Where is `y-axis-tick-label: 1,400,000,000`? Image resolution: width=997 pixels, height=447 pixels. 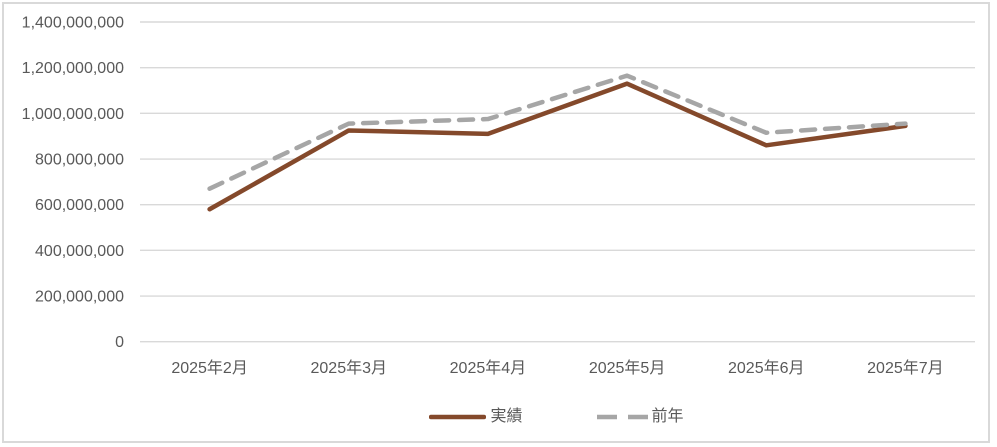 y-axis-tick-label: 1,400,000,000 is located at coordinates (73, 23).